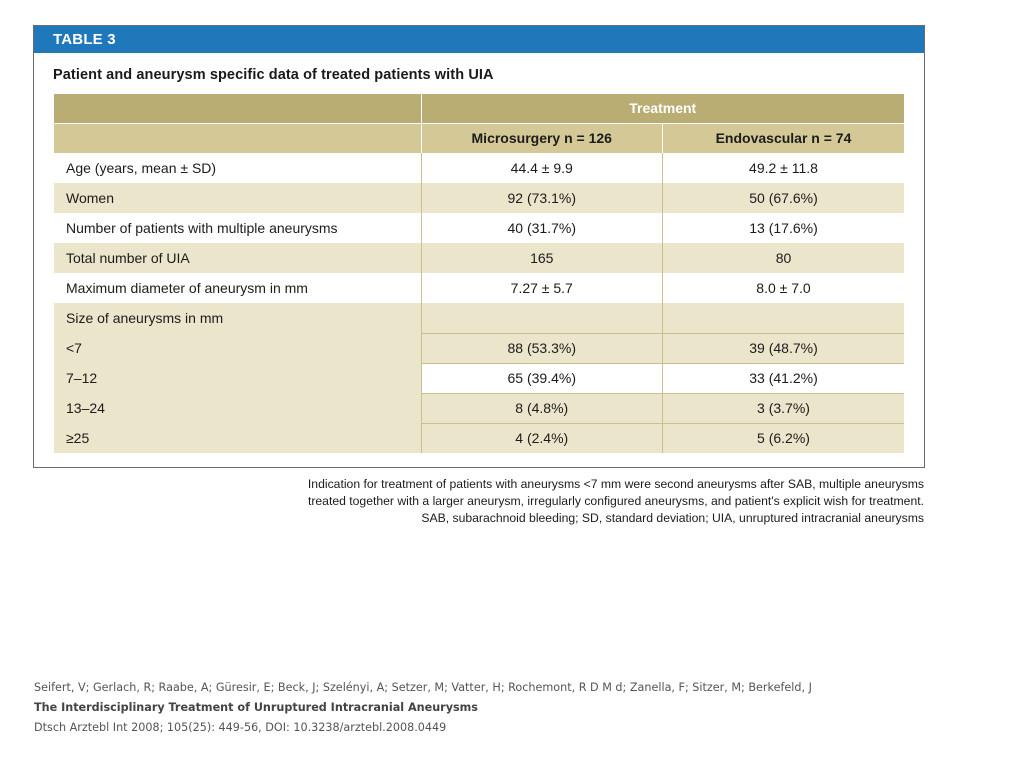  What do you see at coordinates (238, 168) in the screenshot?
I see `row-label: Age (years, mean ± SD)` at bounding box center [238, 168].